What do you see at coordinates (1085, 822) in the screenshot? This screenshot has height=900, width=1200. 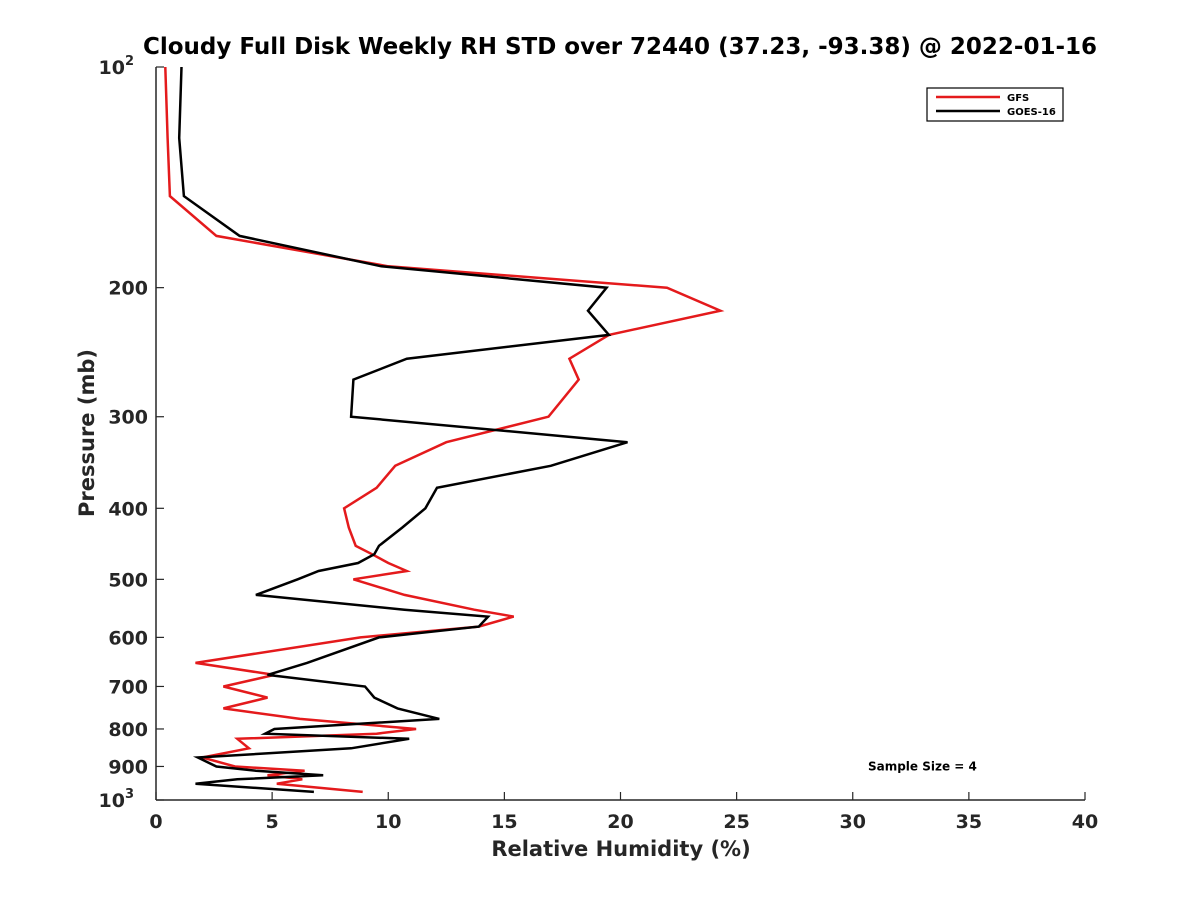 I see `x-tick-label: 40` at bounding box center [1085, 822].